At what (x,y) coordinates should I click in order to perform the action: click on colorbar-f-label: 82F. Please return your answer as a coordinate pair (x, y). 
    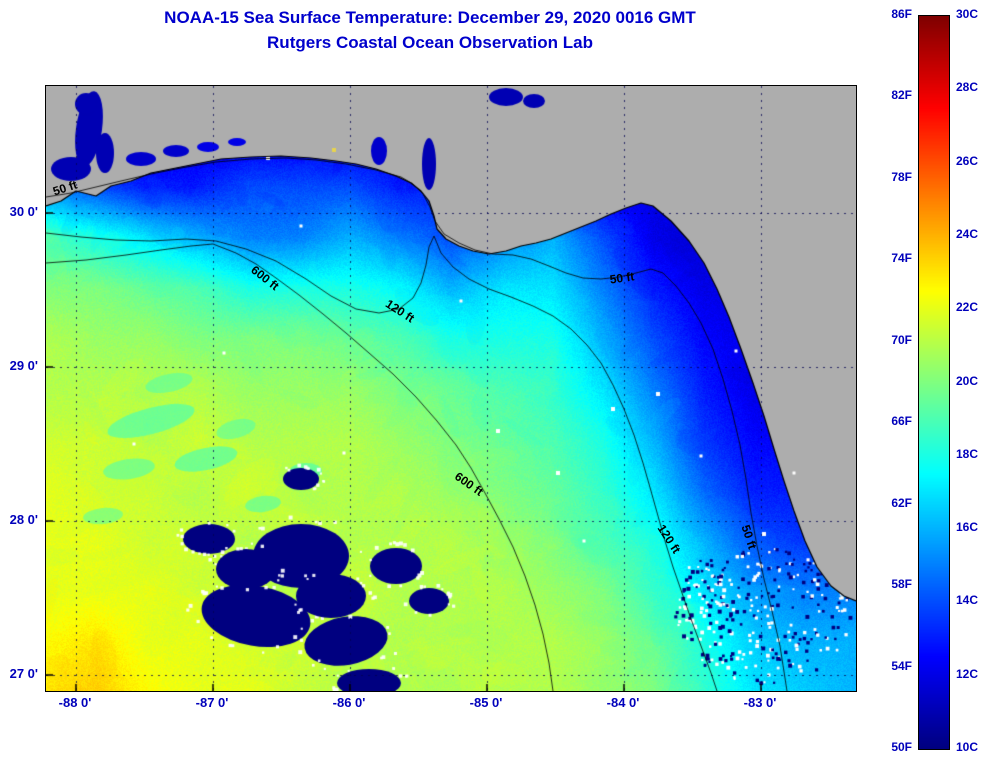
    Looking at the image, I should click on (901, 95).